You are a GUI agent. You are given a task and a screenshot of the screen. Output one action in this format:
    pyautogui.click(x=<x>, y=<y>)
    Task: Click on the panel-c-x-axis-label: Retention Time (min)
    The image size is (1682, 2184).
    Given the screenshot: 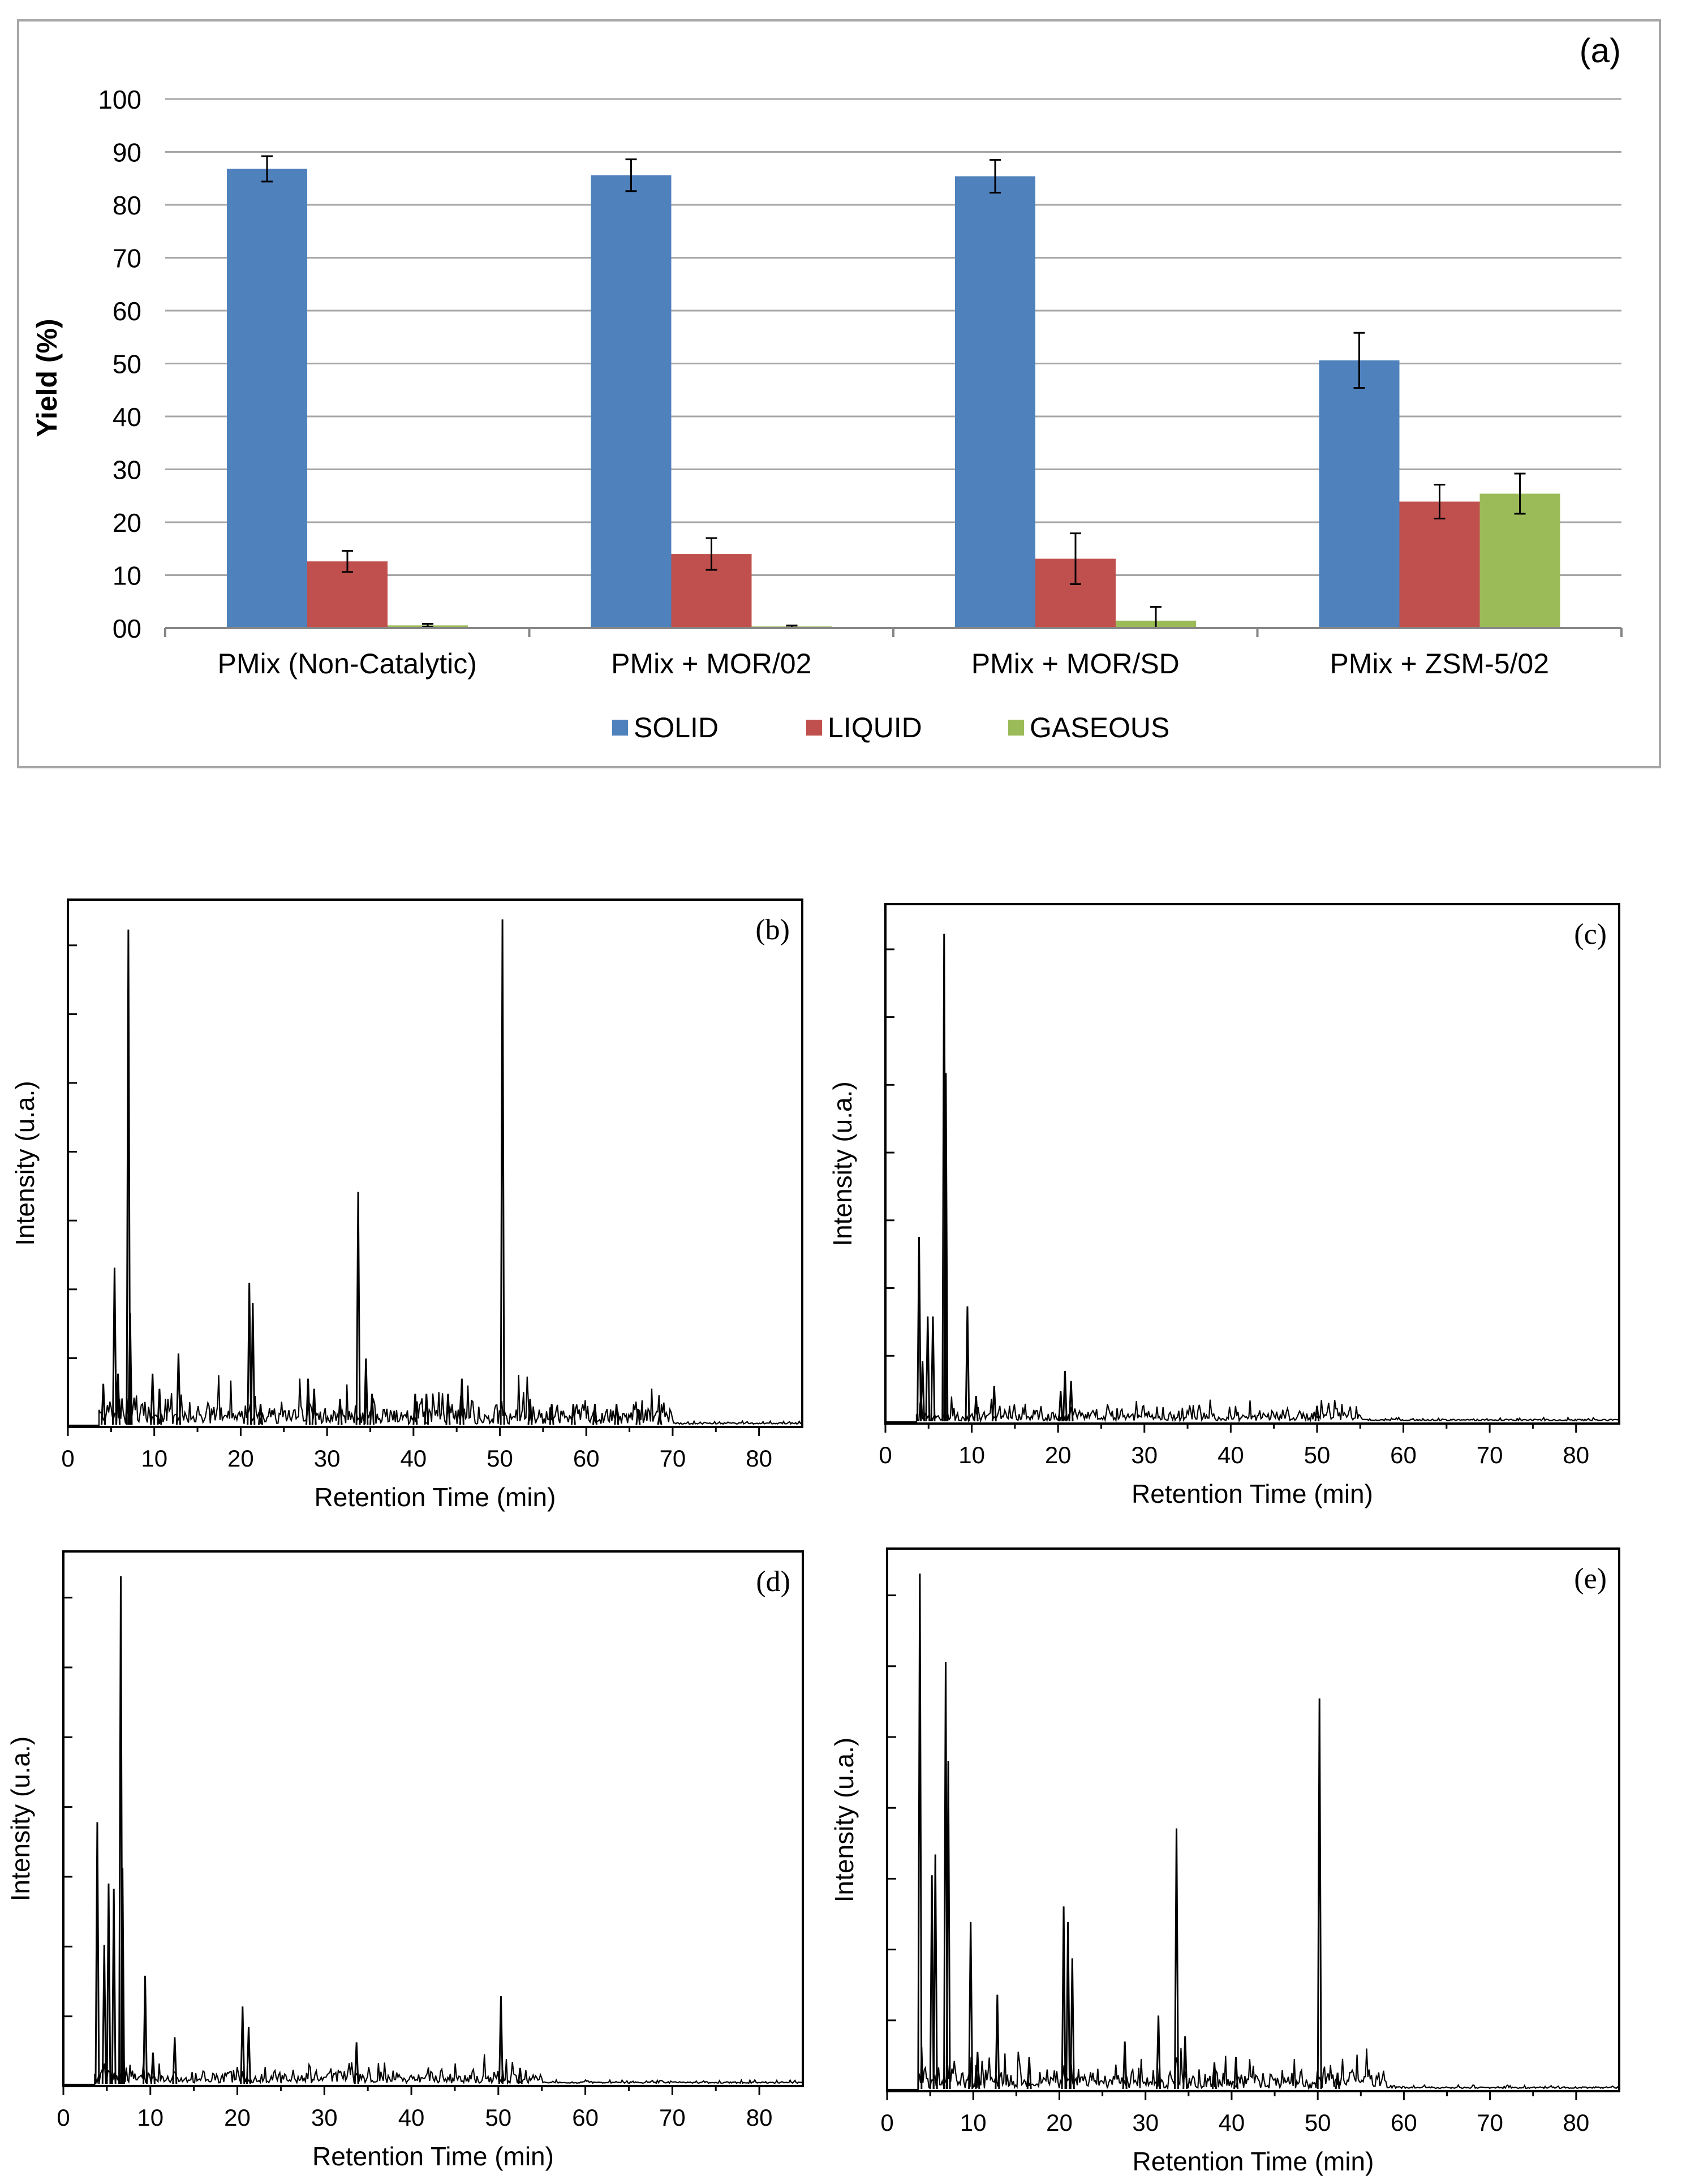 What is the action you would take?
    pyautogui.click(x=1252, y=1493)
    